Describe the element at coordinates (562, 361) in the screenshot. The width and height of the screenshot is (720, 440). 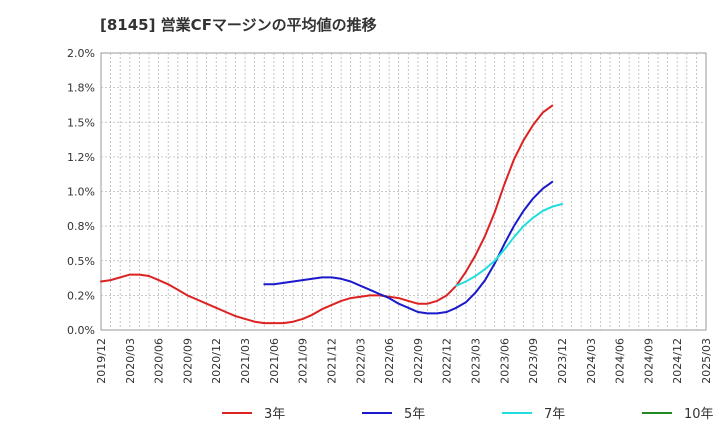
I see `x-tick-label: 2023/12` at that location.